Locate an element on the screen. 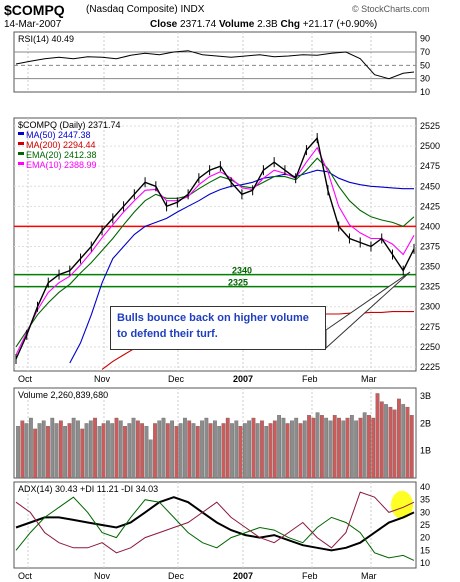 The width and height of the screenshot is (460, 582). plus-di-line is located at coordinates (215, 528).